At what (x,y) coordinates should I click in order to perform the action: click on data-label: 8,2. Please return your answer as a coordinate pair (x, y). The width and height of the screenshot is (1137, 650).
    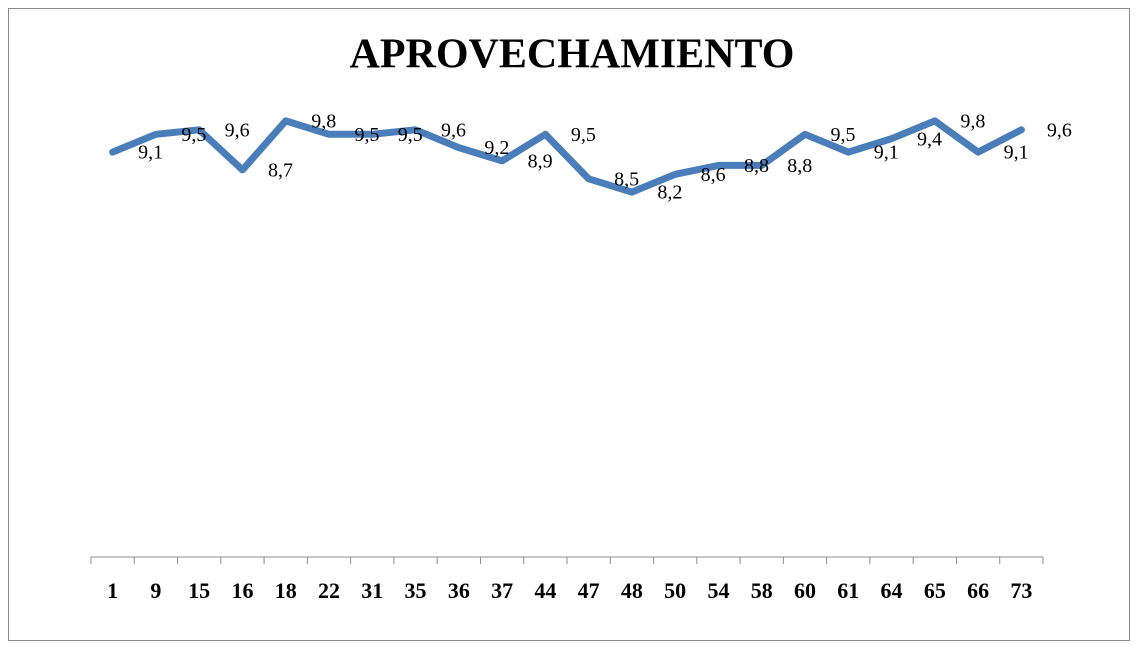
    Looking at the image, I should click on (669, 193).